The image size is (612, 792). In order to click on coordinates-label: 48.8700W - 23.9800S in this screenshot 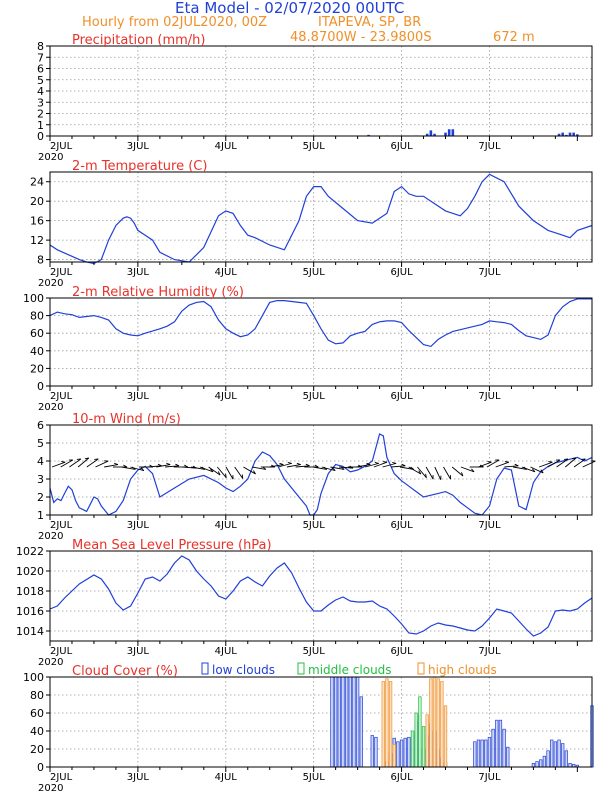, I will do `click(361, 37)`.